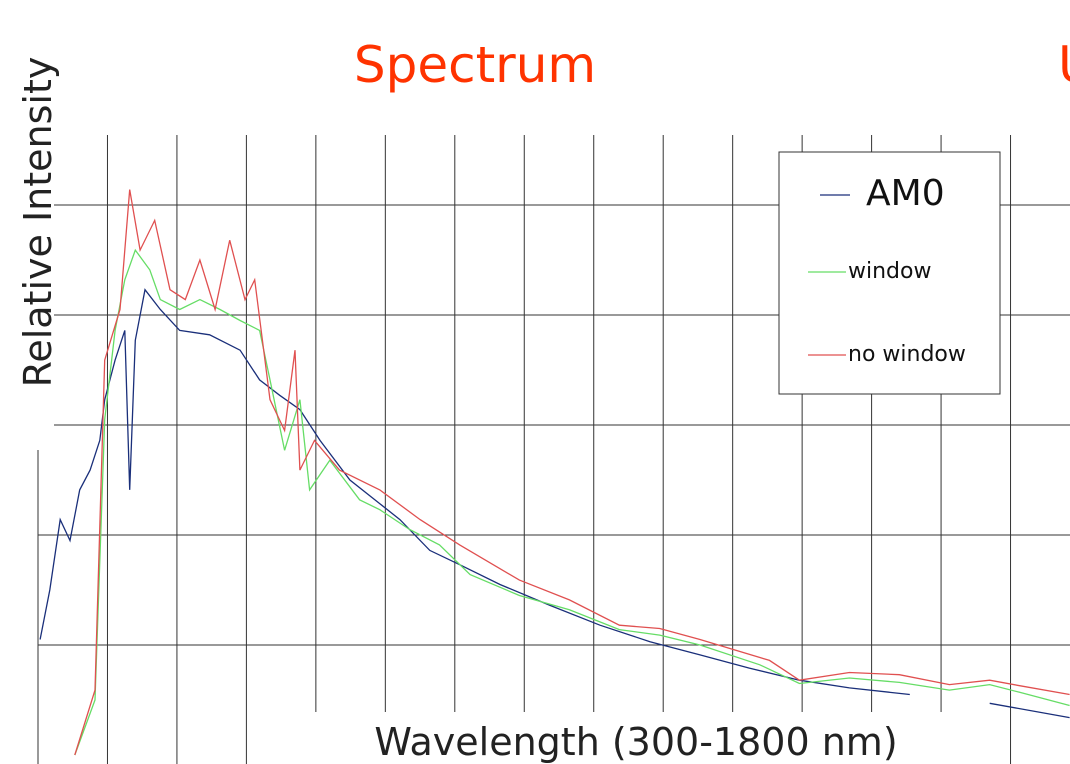 Image resolution: width=1070 pixels, height=764 pixels. What do you see at coordinates (905, 193) in the screenshot?
I see `legend-label: AM0` at bounding box center [905, 193].